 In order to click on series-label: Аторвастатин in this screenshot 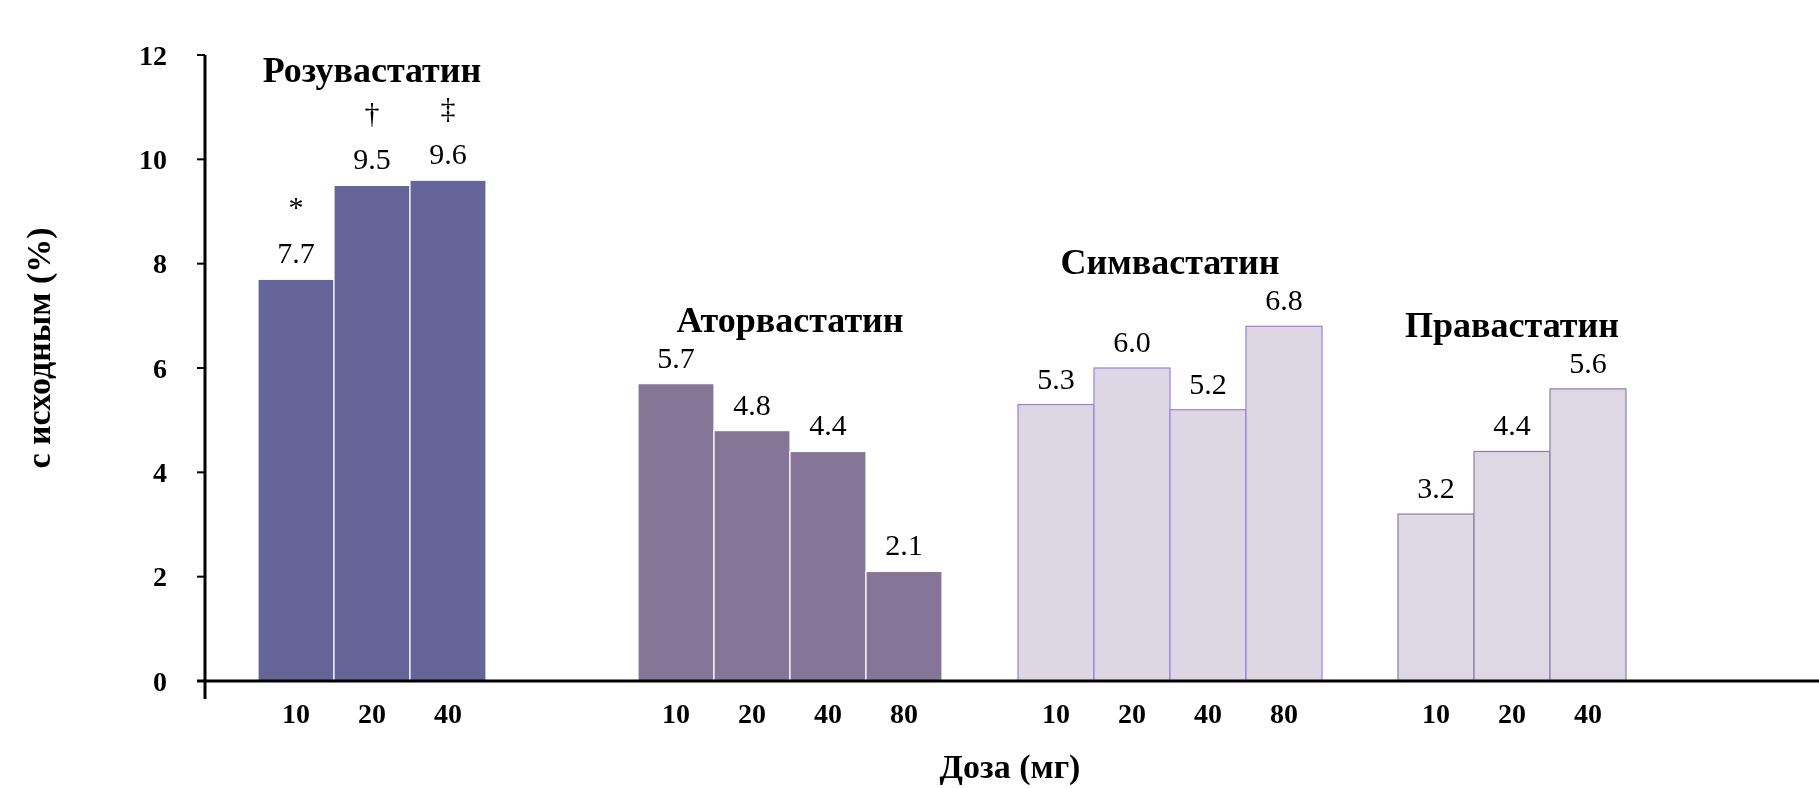, I will do `click(790, 319)`.